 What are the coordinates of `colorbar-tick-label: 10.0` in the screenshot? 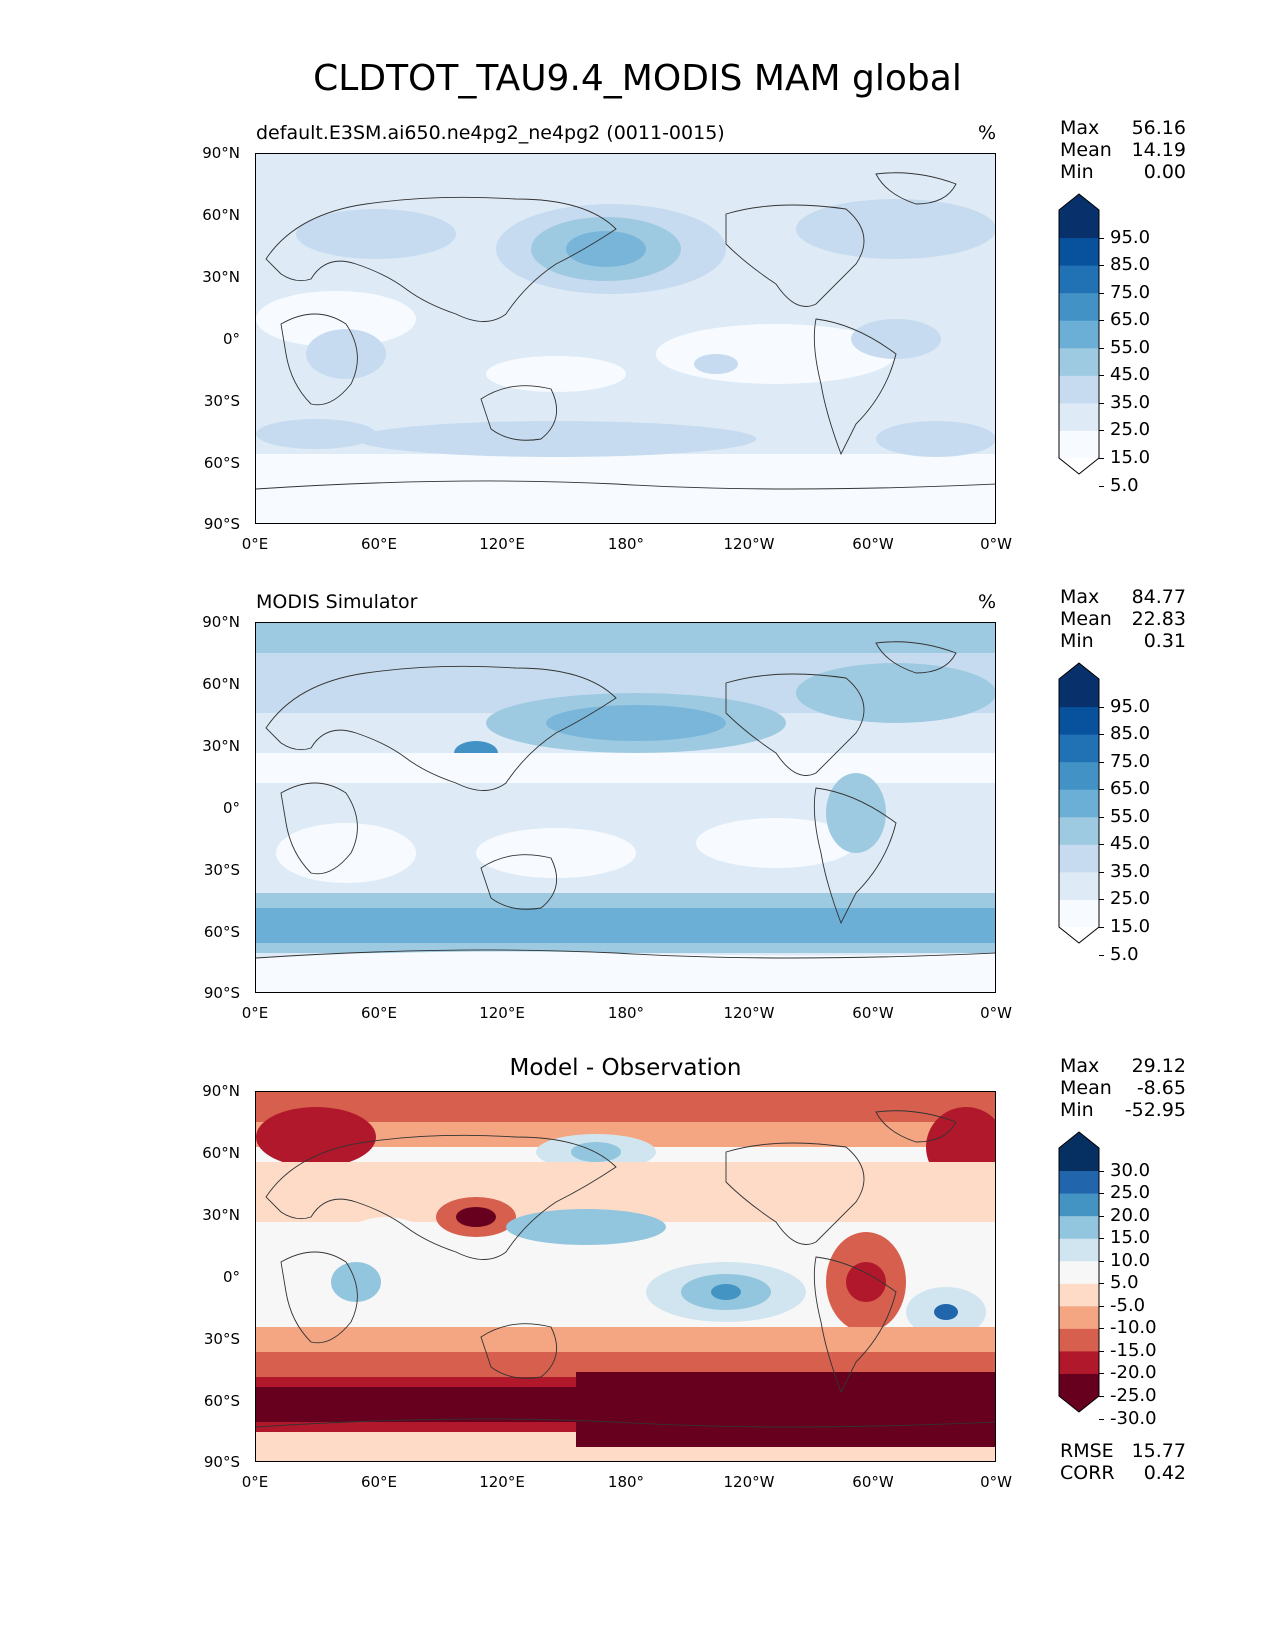 It's located at (1130, 1260).